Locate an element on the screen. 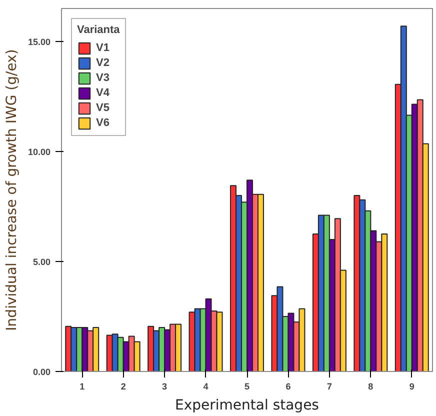  legend-label: V1 is located at coordinates (103, 48).